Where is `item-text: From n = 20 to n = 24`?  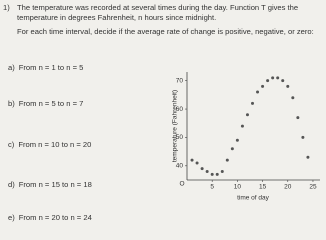
item-text: From n = 20 to n = 24 is located at coordinates (55, 217).